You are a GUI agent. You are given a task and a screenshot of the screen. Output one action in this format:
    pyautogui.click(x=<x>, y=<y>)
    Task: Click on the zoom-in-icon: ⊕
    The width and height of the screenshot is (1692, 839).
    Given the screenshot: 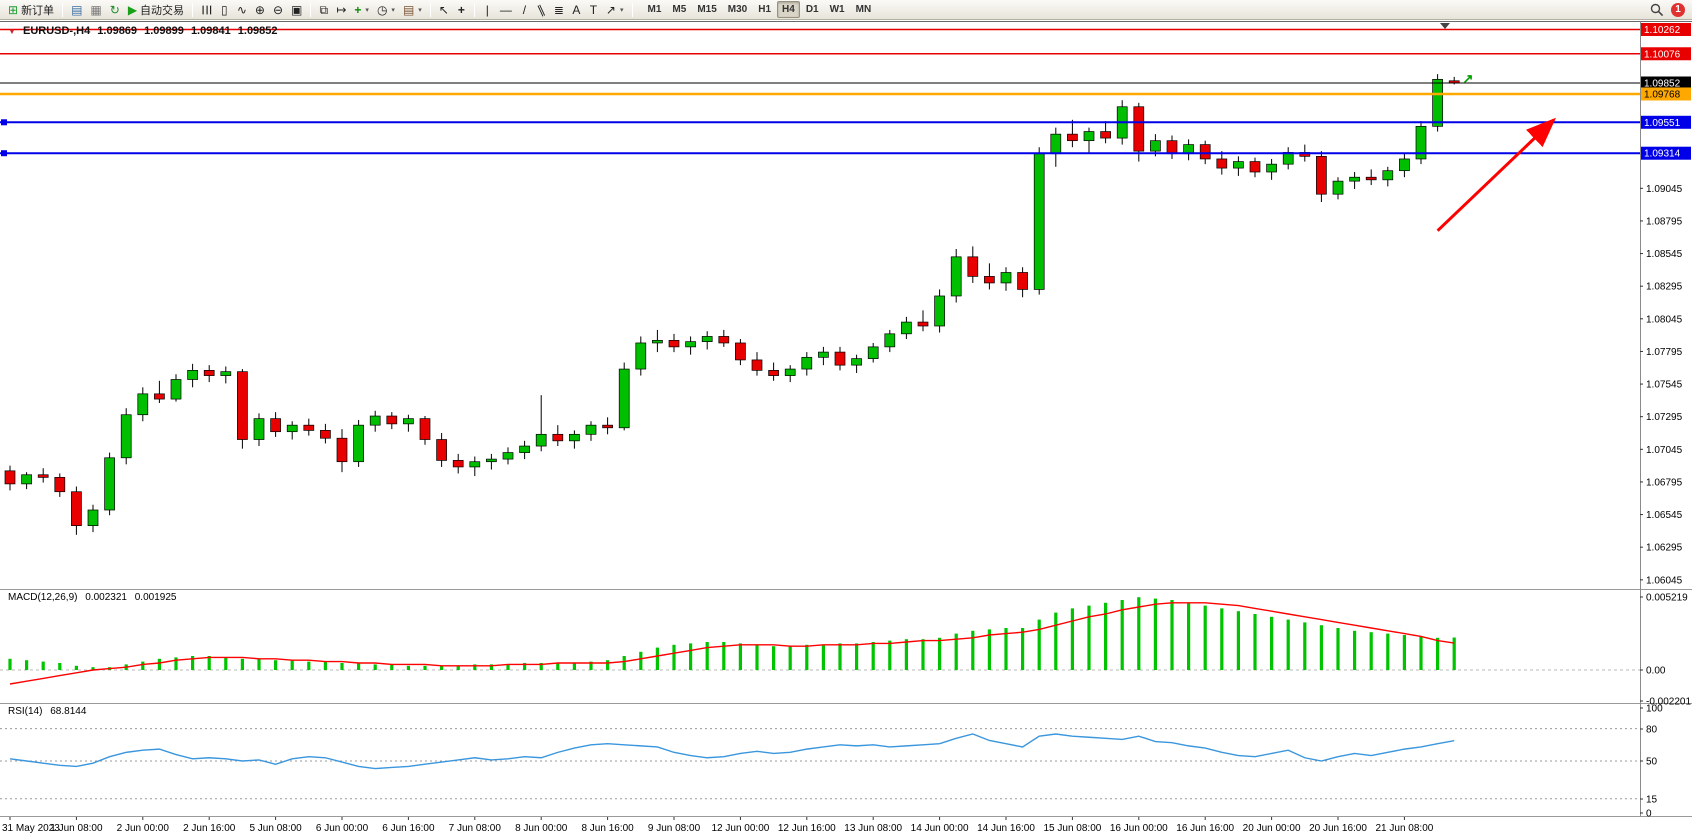 What is the action you would take?
    pyautogui.click(x=259, y=9)
    